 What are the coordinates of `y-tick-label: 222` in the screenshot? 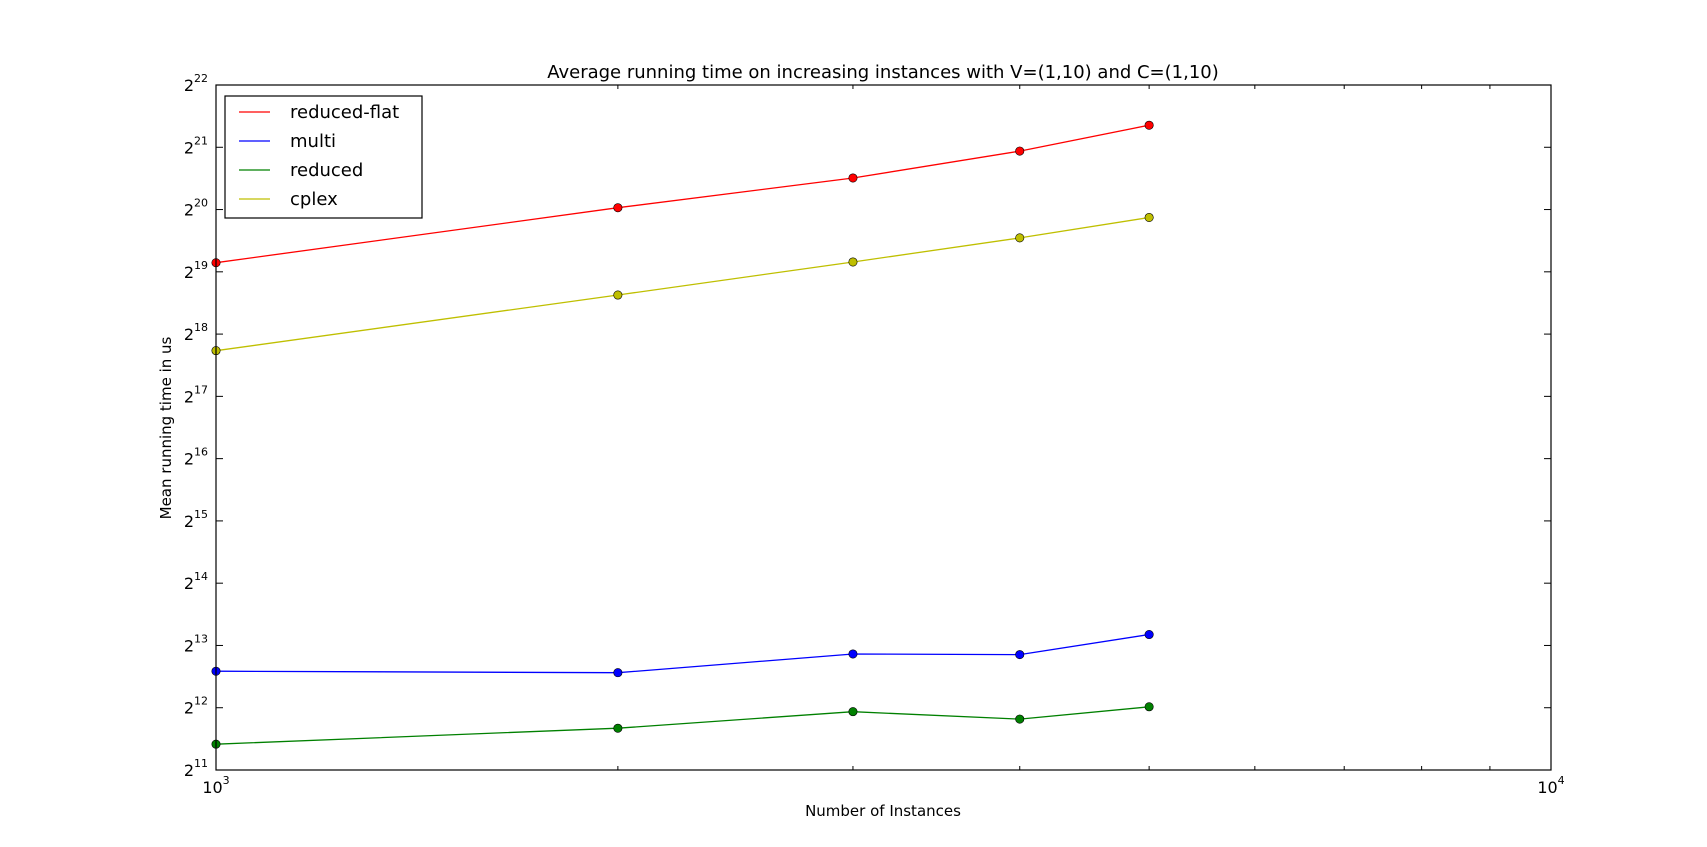 It's located at (196, 83).